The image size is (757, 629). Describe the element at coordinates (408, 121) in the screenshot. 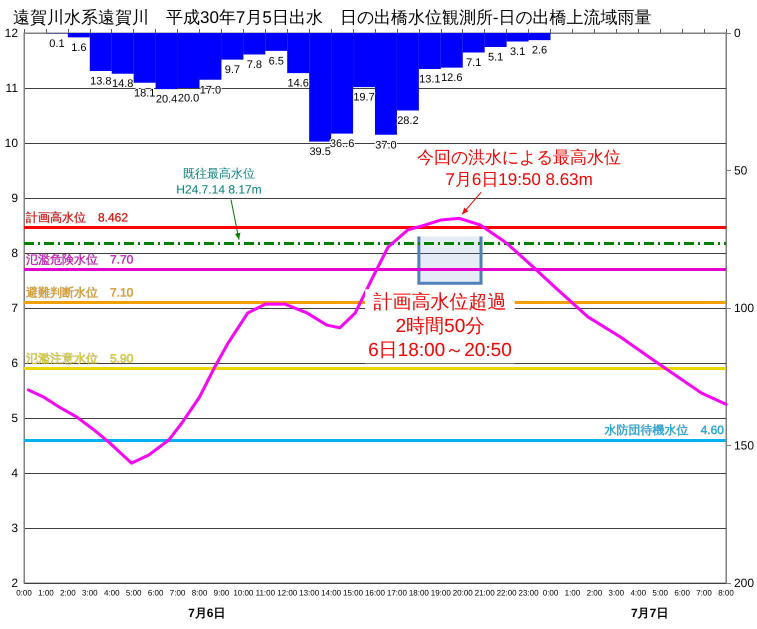

I see `data-label: 28.2` at that location.